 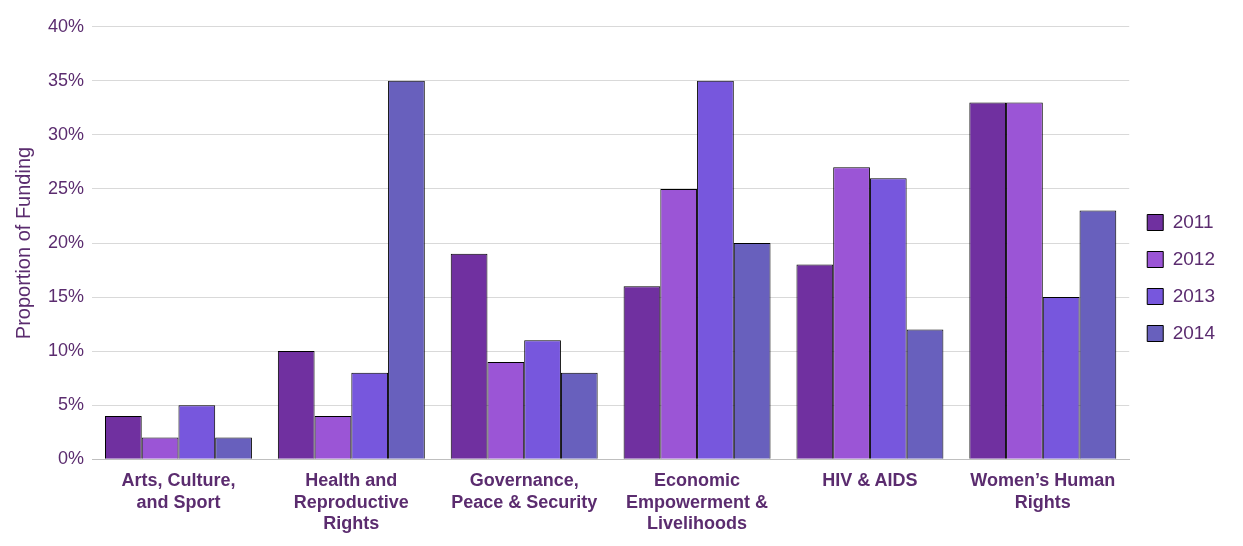 I want to click on y-tick-label: 15%, so click(x=66, y=296).